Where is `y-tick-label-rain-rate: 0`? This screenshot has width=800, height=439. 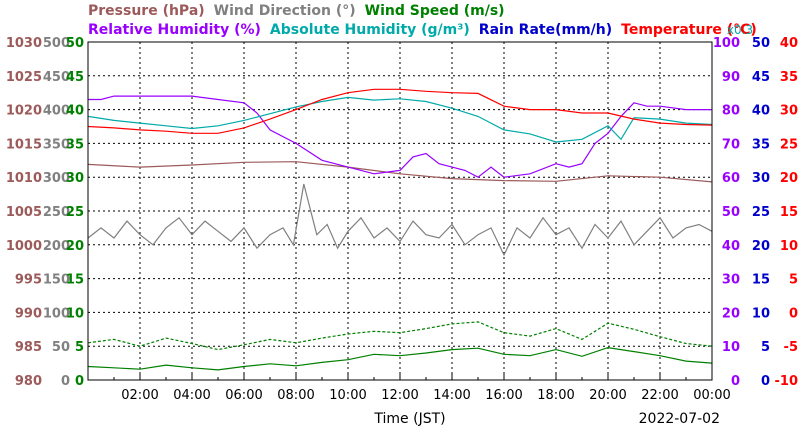 y-tick-label-rain-rate: 0 is located at coordinates (765, 381).